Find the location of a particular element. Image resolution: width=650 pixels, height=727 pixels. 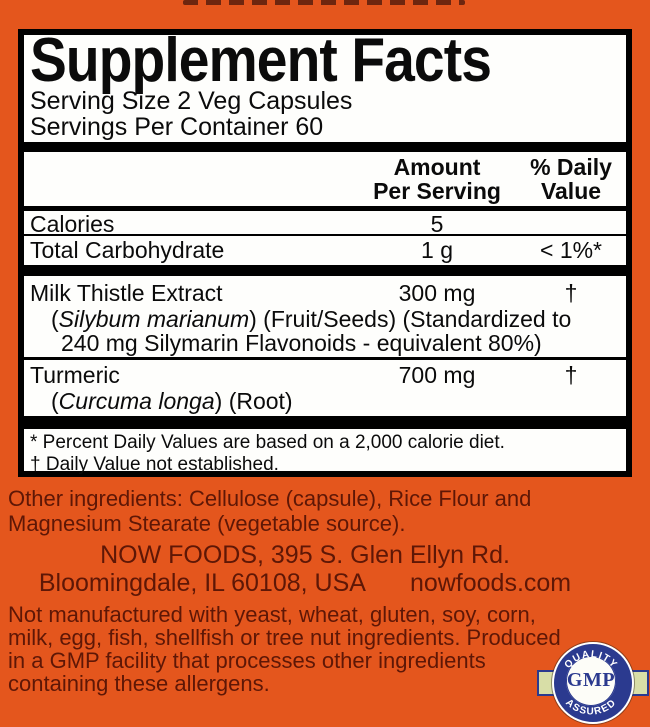

badge-quality-label: QUALITY is located at coordinates (591, 660).